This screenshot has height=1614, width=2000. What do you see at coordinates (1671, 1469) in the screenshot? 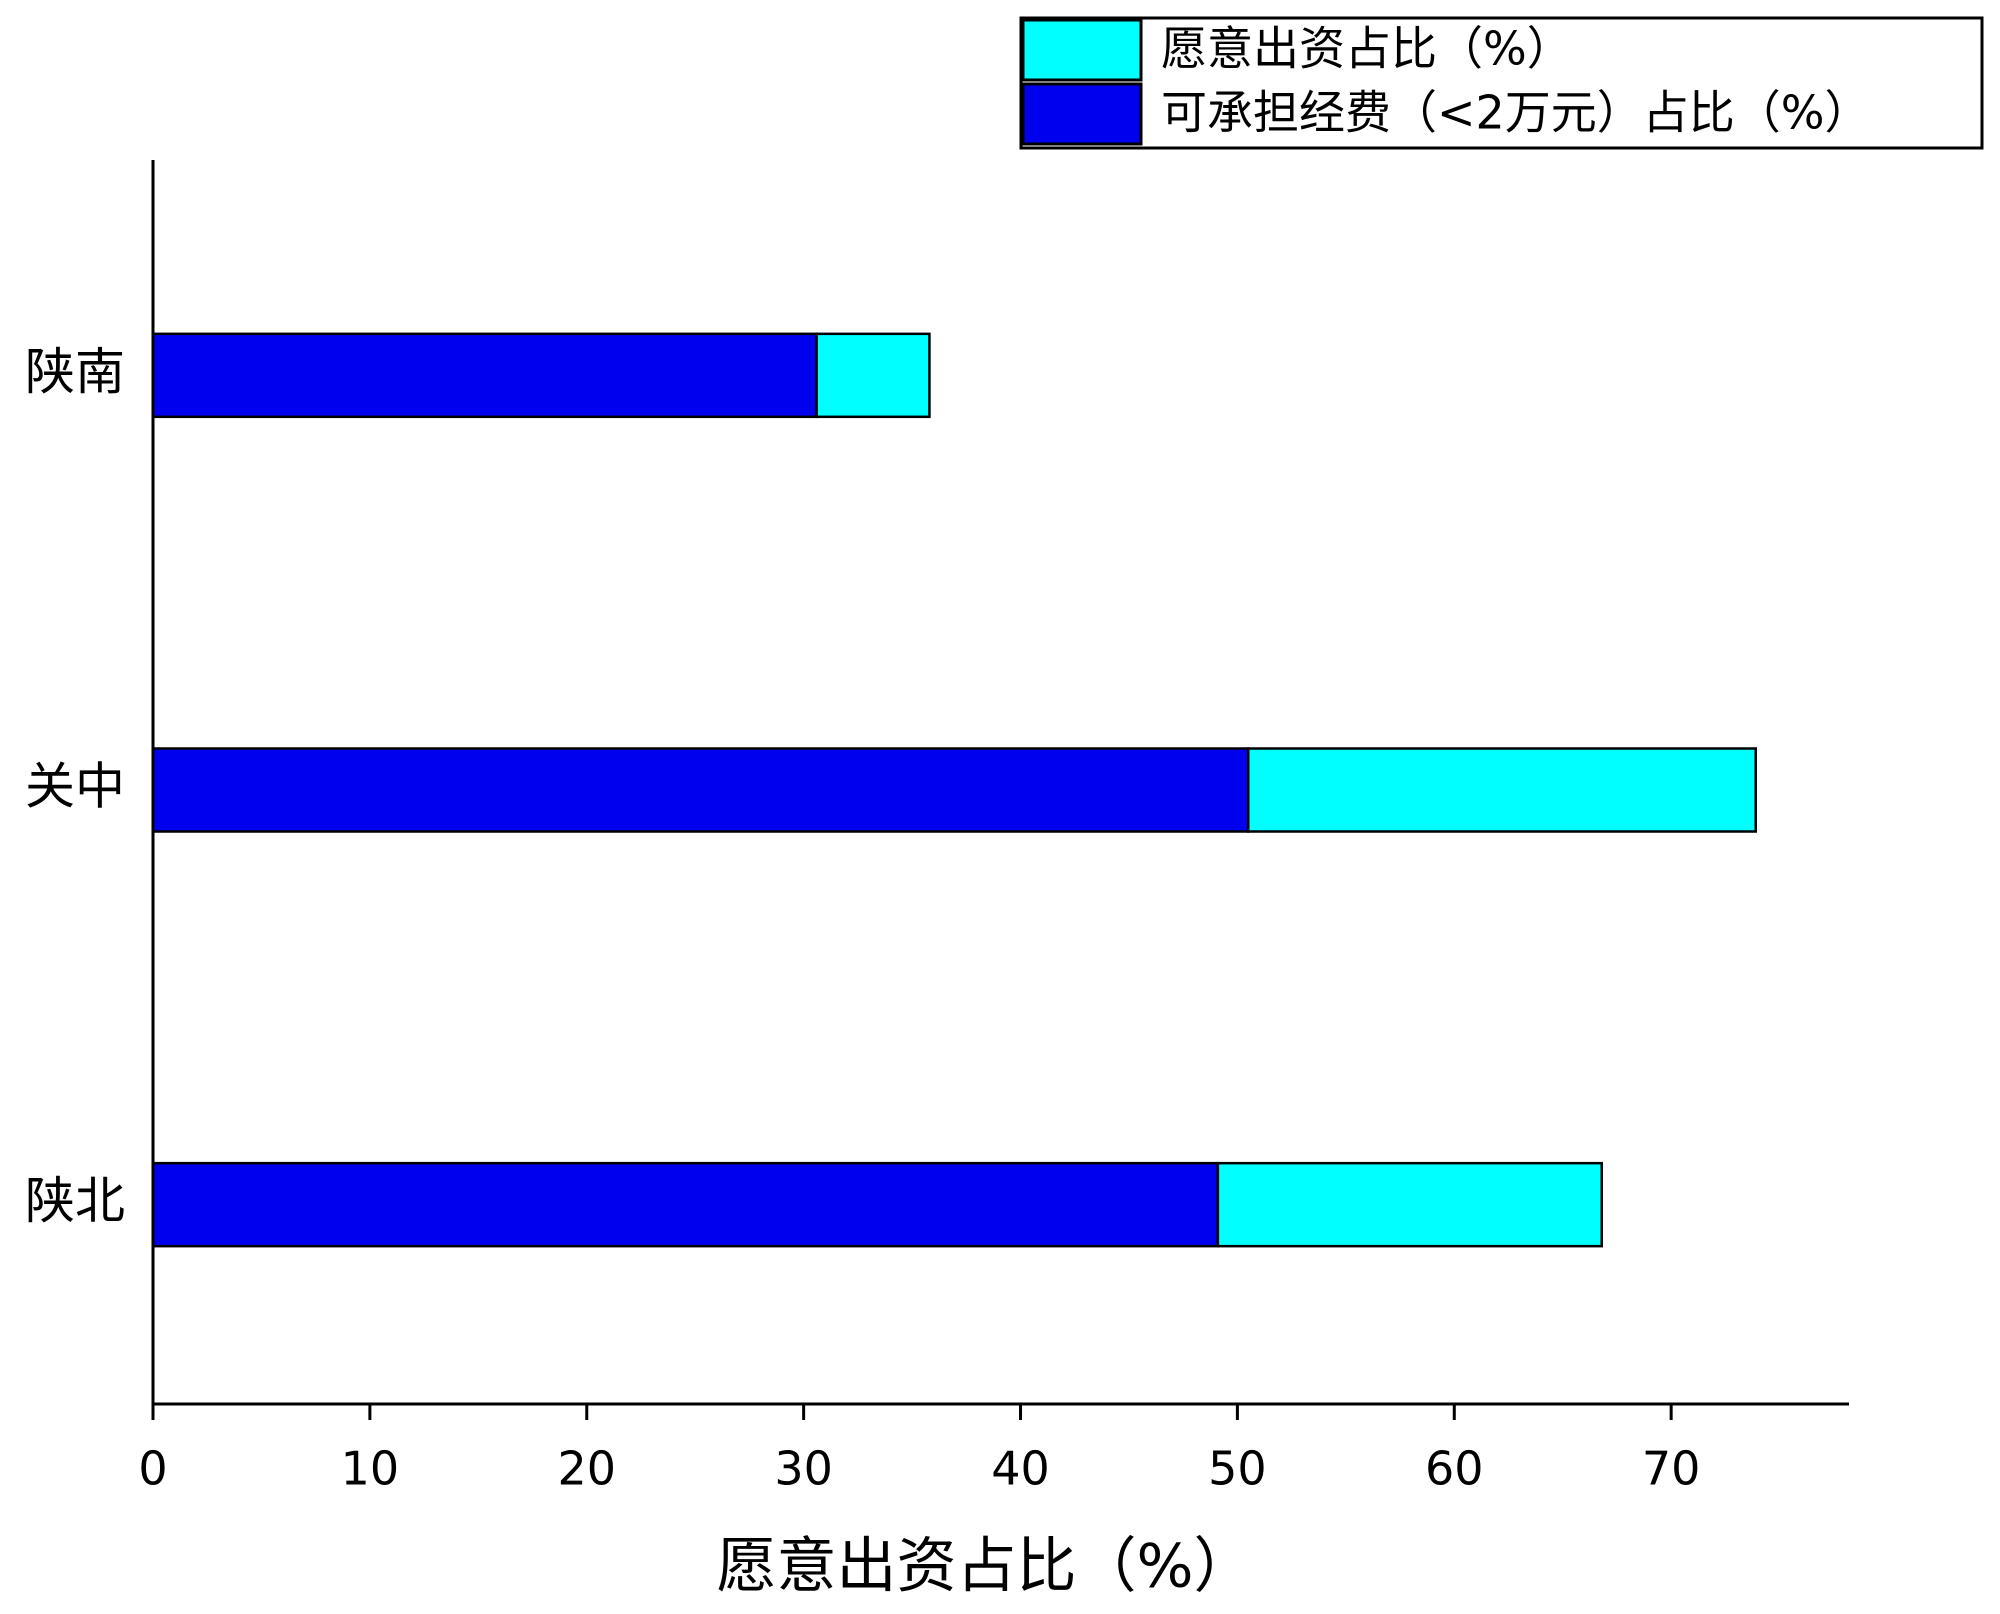
I see `x-tick-label: 70` at bounding box center [1671, 1469].